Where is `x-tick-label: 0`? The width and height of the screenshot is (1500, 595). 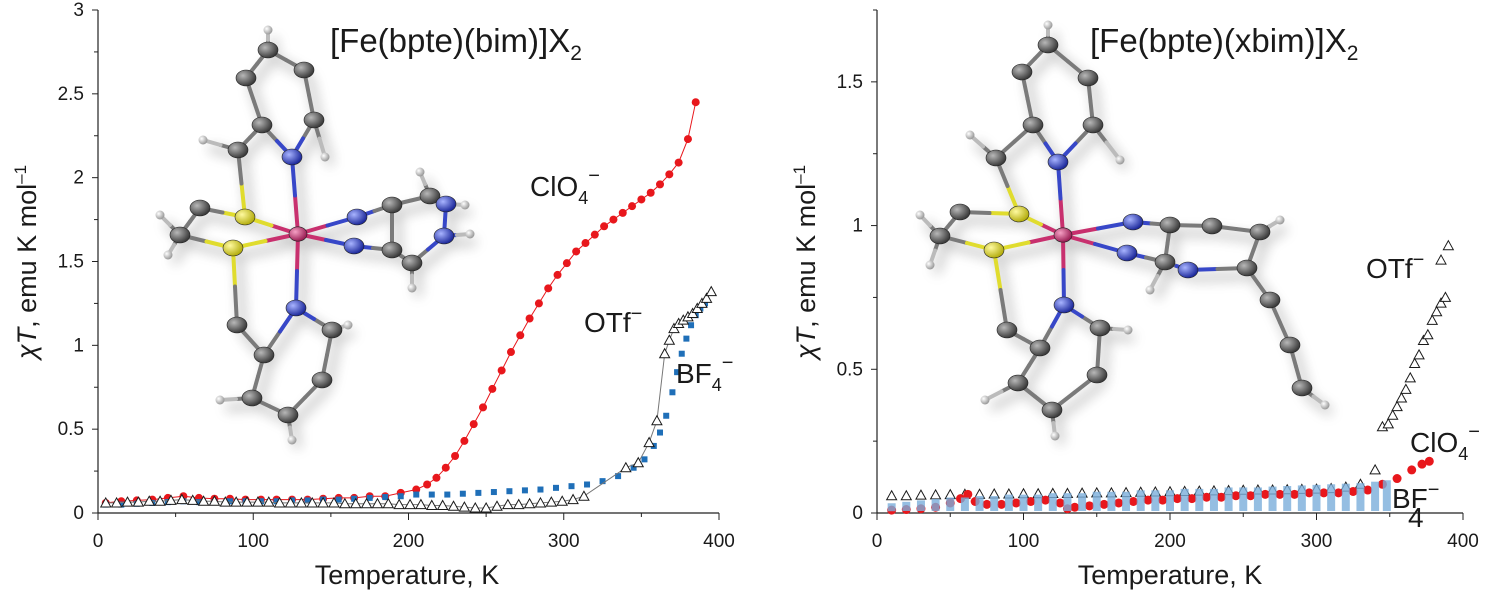
x-tick-label: 0 is located at coordinates (98, 541).